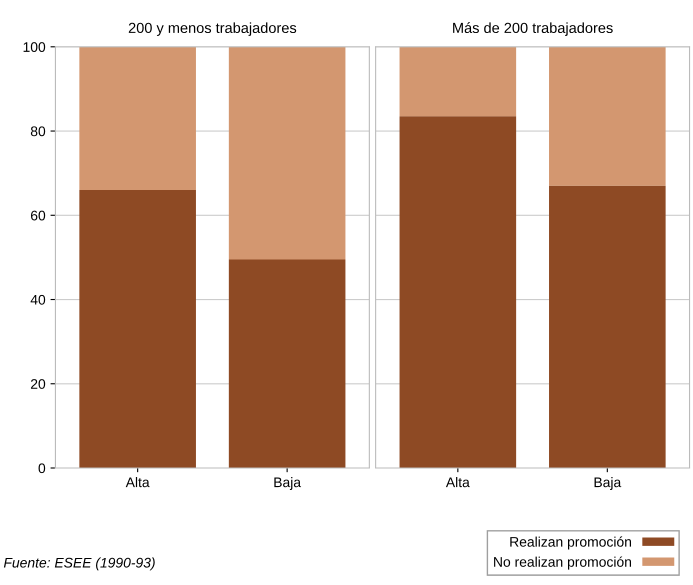 This screenshot has height=585, width=693. I want to click on y-tick-label: 100, so click(35, 47).